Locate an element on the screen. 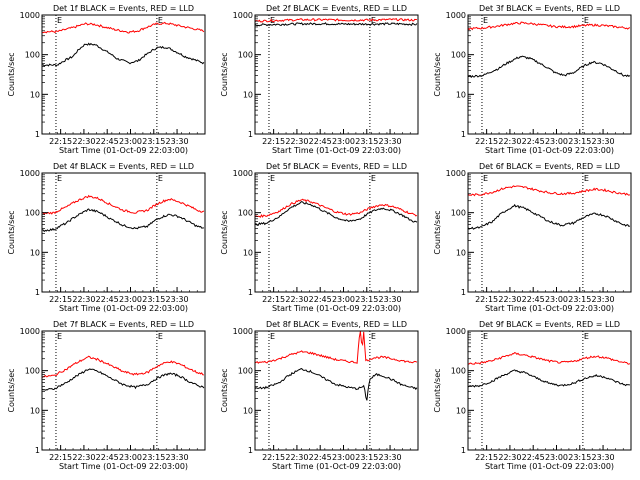  panel-title: Det 4f BLACK = Events, RED = LLD is located at coordinates (123, 166).